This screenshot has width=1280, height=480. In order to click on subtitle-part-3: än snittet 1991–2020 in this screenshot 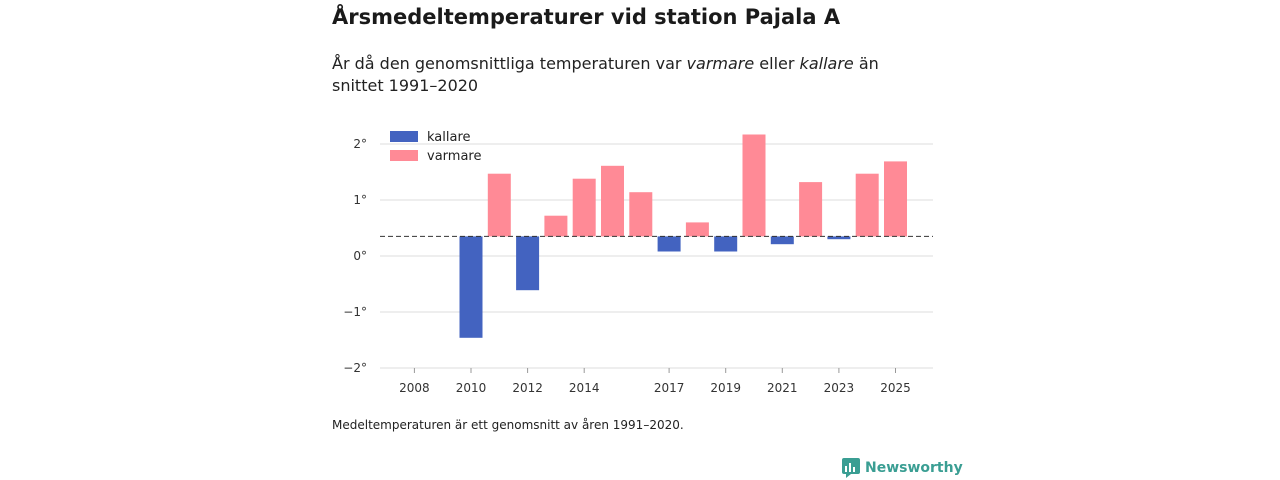, I will do `click(605, 74)`.